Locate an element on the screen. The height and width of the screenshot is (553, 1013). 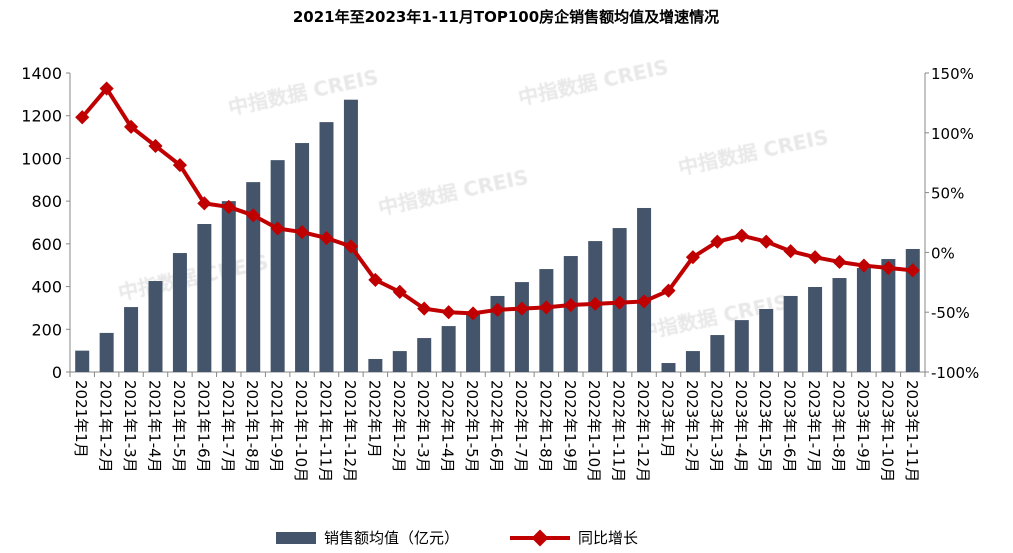
x-tick-label: 2023年1-5月 is located at coordinates (765, 426).